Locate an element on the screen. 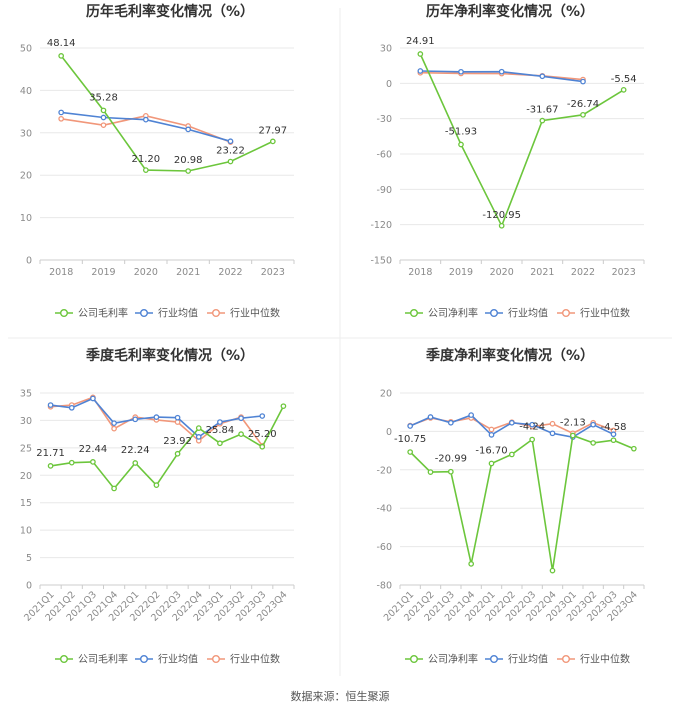  data-label: -20.99 is located at coordinates (451, 459).